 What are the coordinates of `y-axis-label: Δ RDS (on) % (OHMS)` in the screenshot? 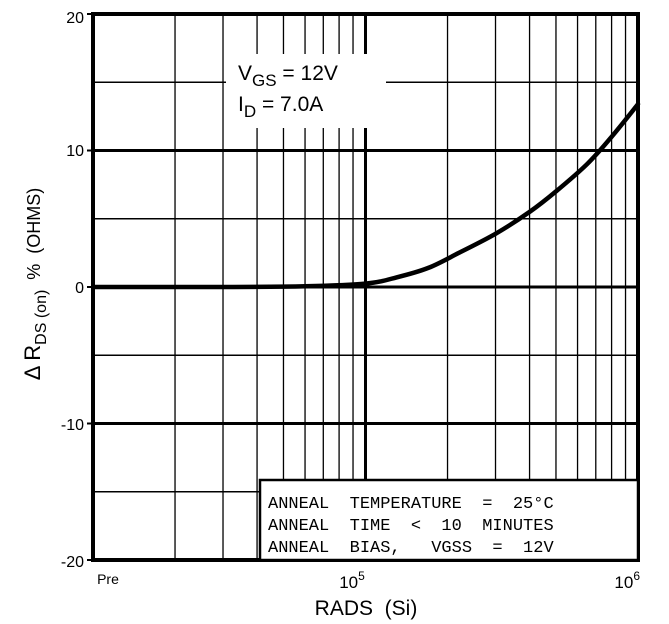 It's located at (35, 284).